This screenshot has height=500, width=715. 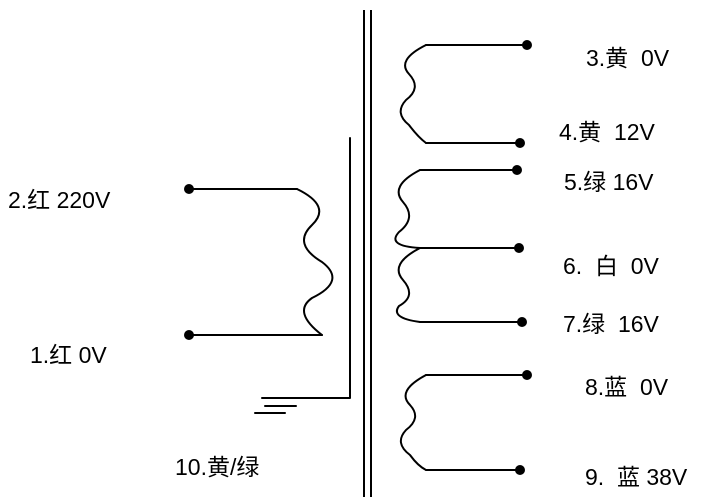 What do you see at coordinates (520, 470) in the screenshot?
I see `terminal-pin9` at bounding box center [520, 470].